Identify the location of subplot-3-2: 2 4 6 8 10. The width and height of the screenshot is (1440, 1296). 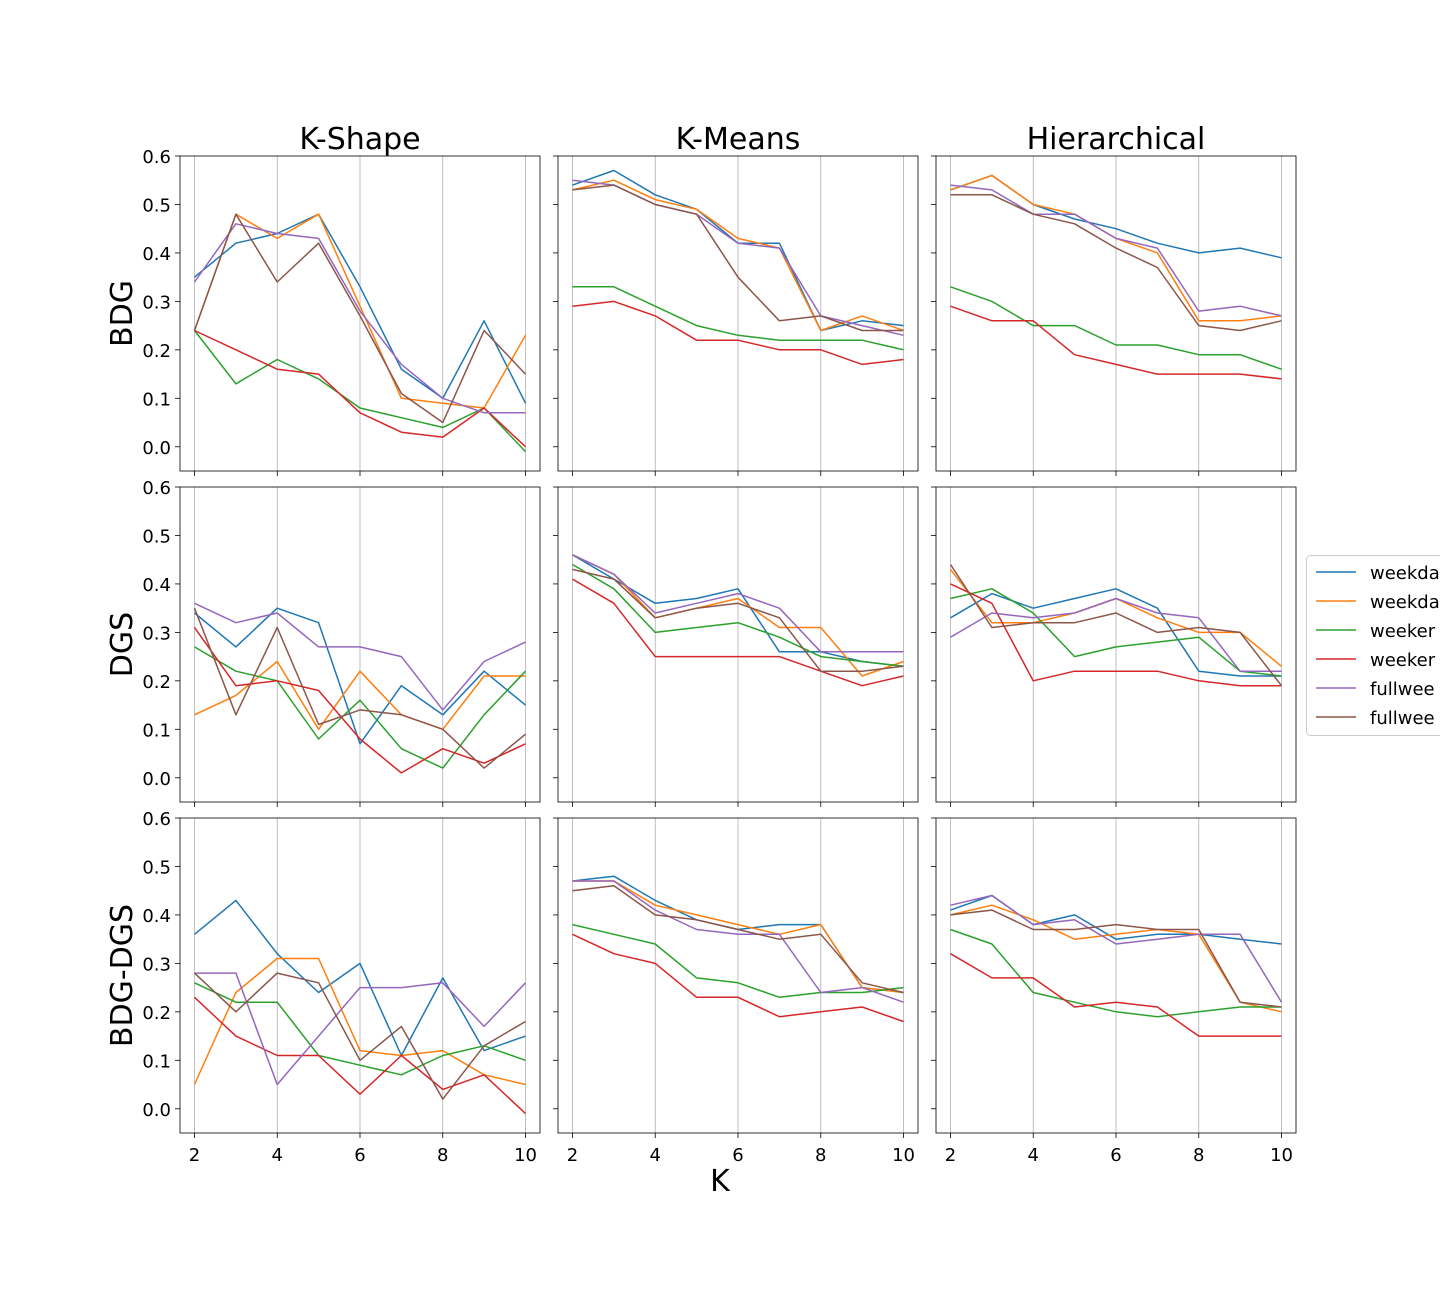
(736, 991).